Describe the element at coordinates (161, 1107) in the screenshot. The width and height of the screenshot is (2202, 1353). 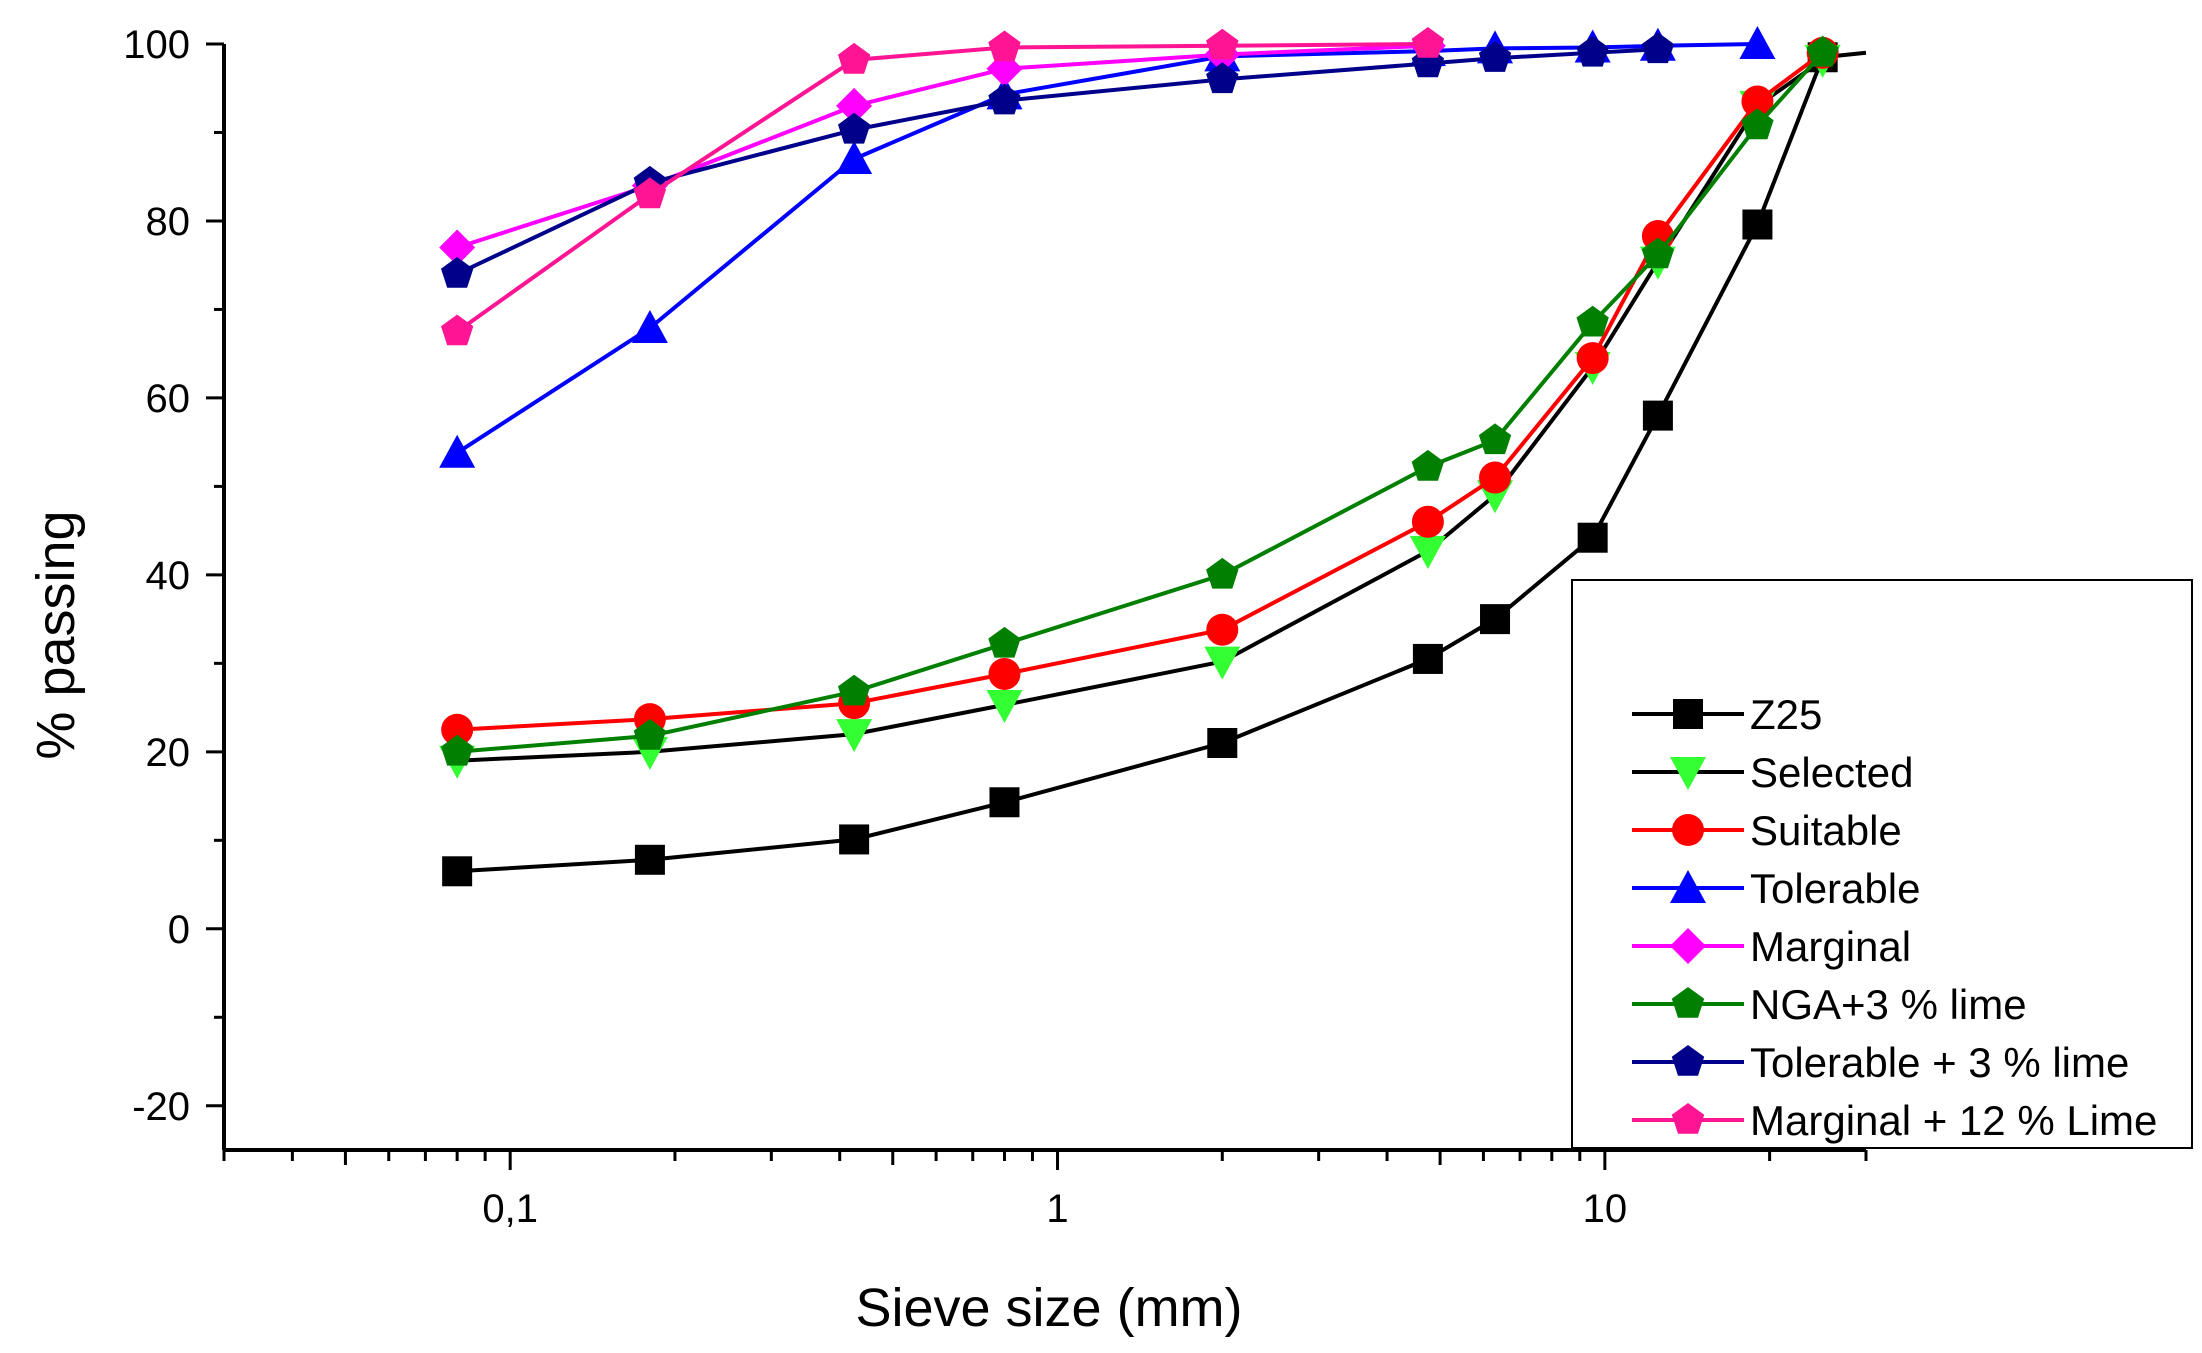
I see `y-tick-label: -20` at that location.